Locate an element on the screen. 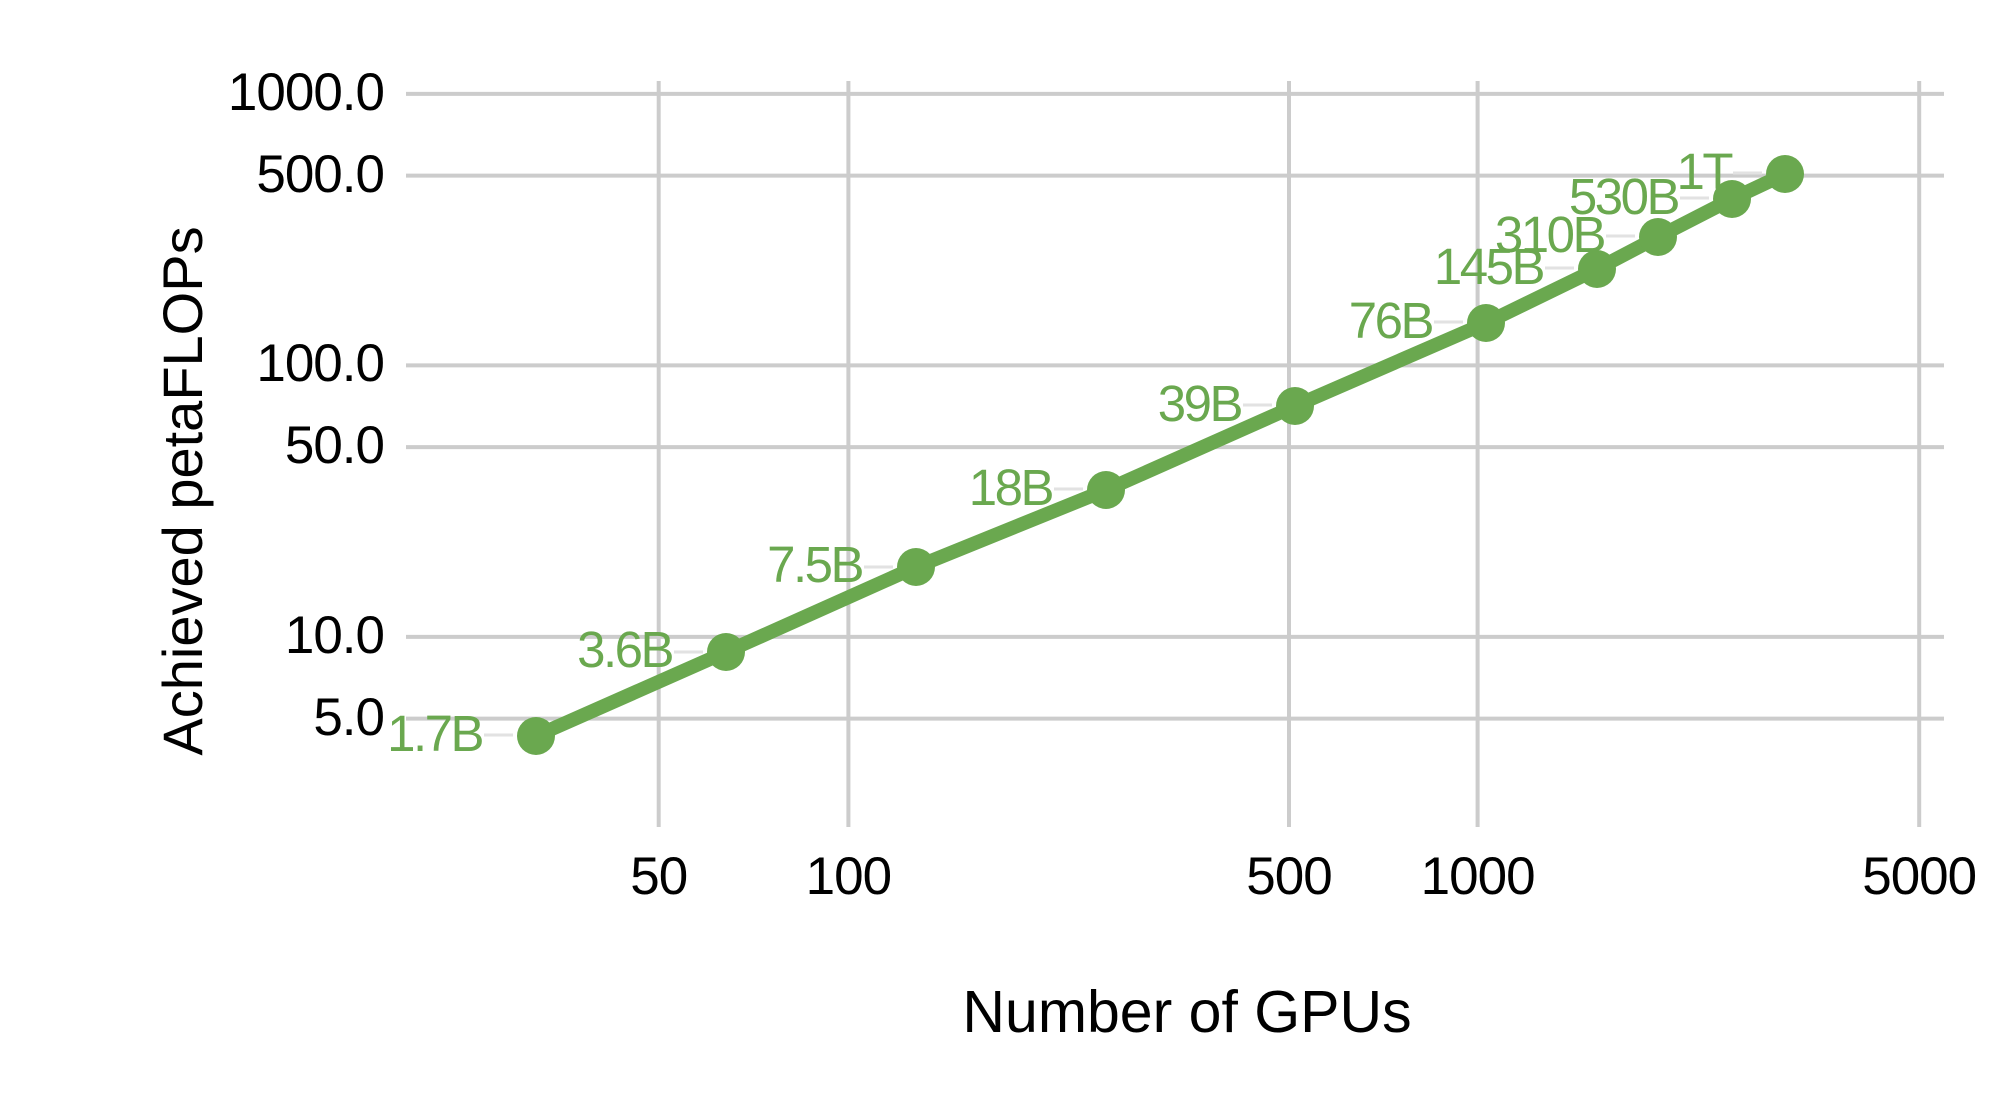 This screenshot has width=2002, height=1100. svg-text: 310B is located at coordinates (1550, 234).